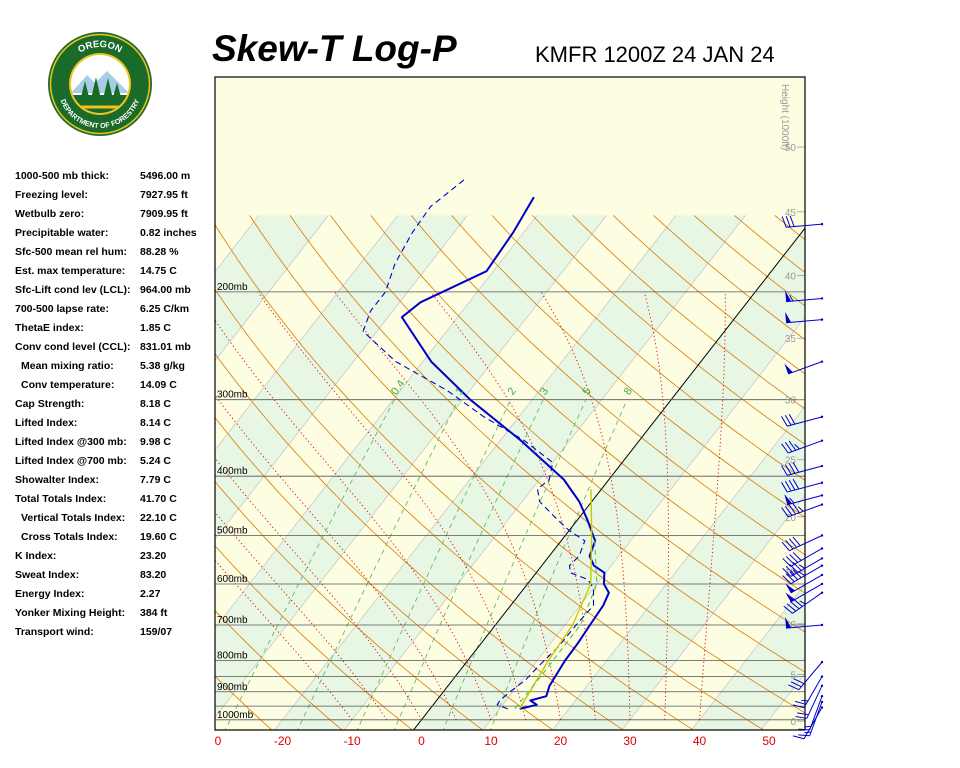 The height and width of the screenshot is (768, 960). Describe the element at coordinates (165, 290) in the screenshot. I see `index-value: 964.00 mb` at that location.